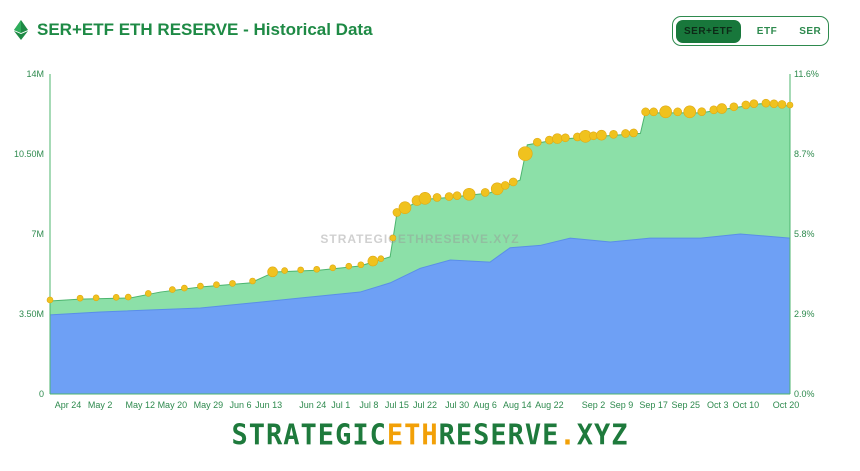  What do you see at coordinates (368, 405) in the screenshot?
I see `x-tick: Jul 8` at bounding box center [368, 405].